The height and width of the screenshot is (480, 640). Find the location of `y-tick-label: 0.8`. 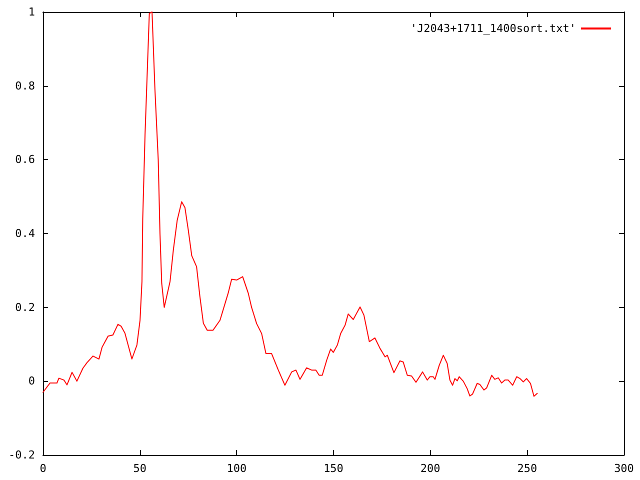

y-tick-label: 0.8 is located at coordinates (25, 85).